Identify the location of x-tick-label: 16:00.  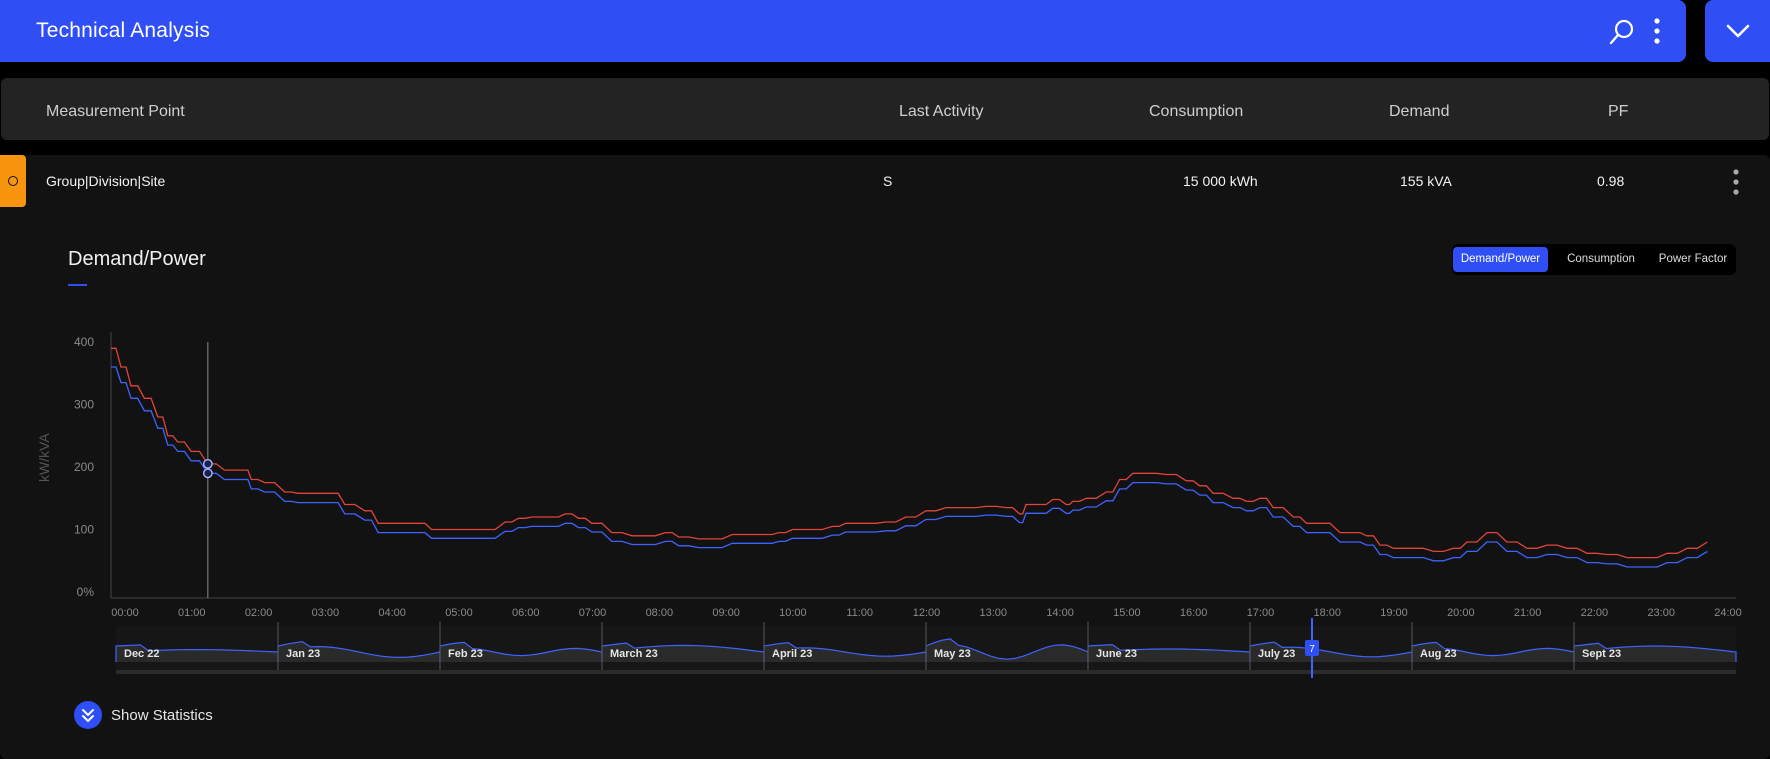
(1194, 613).